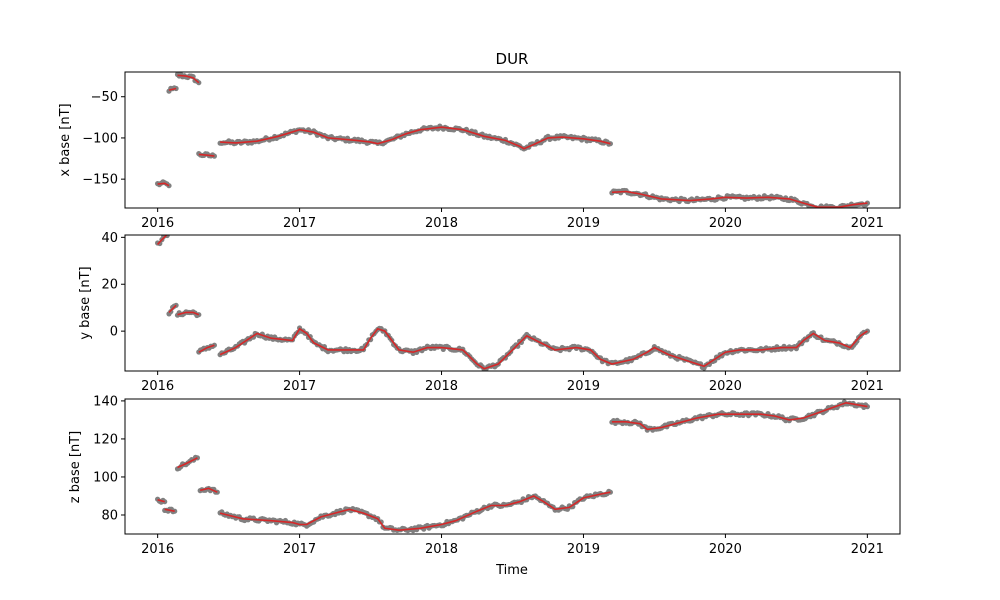 Image resolution: width=1000 pixels, height=600 pixels. I want to click on y-tick-label-x: −150, so click(100, 180).